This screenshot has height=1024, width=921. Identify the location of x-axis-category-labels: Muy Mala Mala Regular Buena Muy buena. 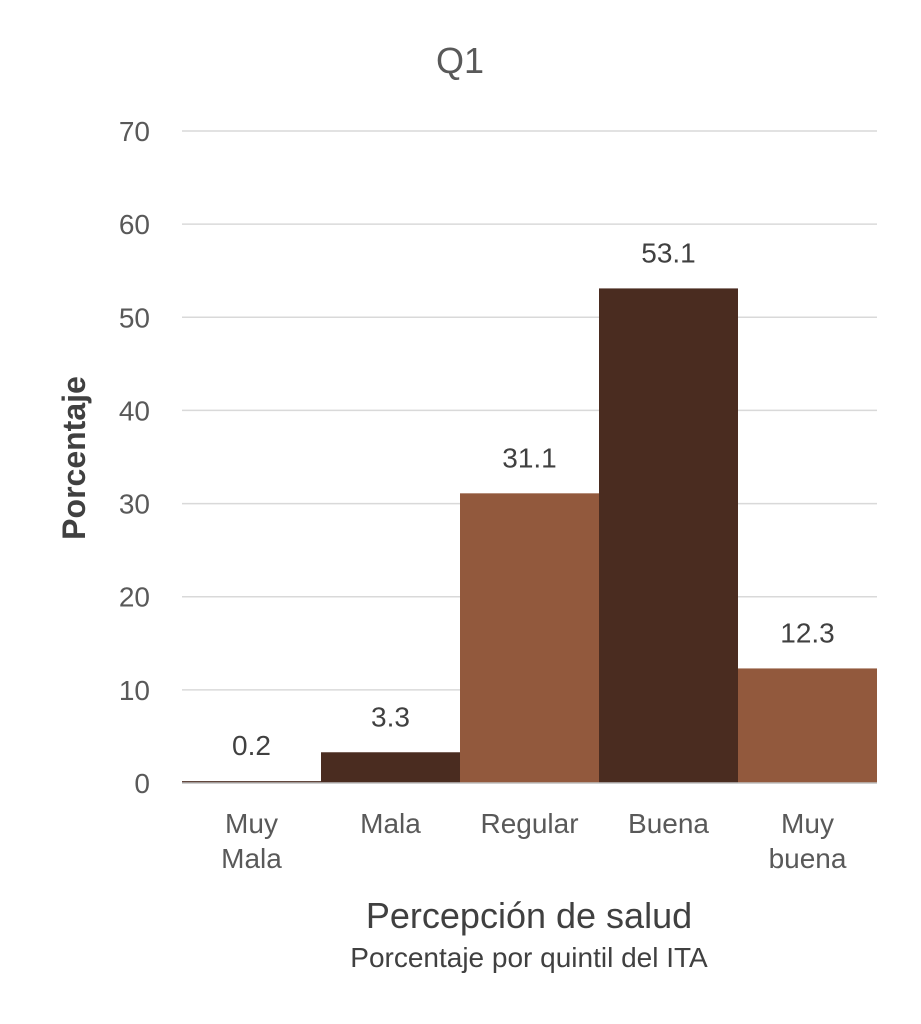
(534, 841).